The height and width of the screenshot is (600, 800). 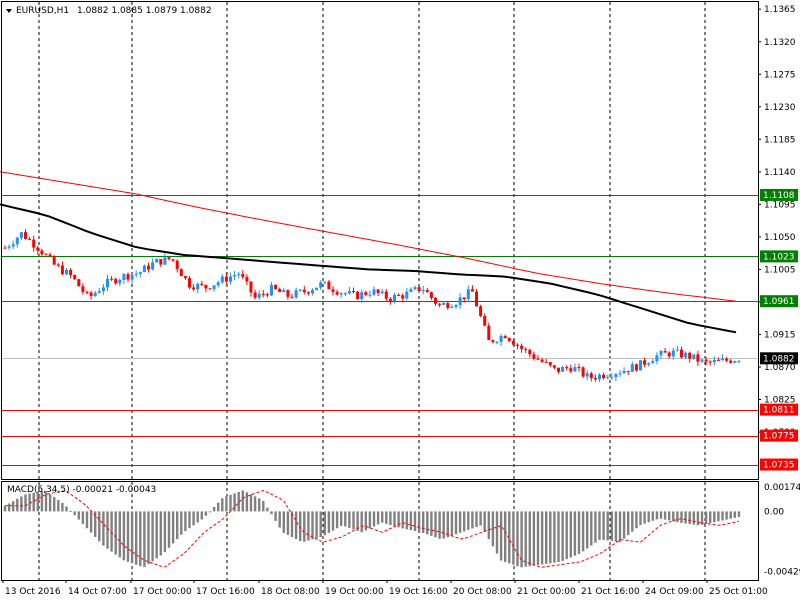 I want to click on time-tick-label-8: 21 Oct 00:00, so click(x=546, y=592).